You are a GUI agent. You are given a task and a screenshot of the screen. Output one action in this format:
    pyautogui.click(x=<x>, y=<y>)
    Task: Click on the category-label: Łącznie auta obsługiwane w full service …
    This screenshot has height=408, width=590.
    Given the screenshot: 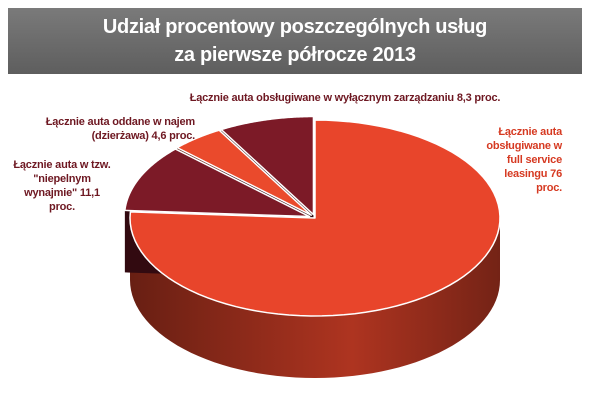 What is the action you would take?
    pyautogui.click(x=524, y=153)
    